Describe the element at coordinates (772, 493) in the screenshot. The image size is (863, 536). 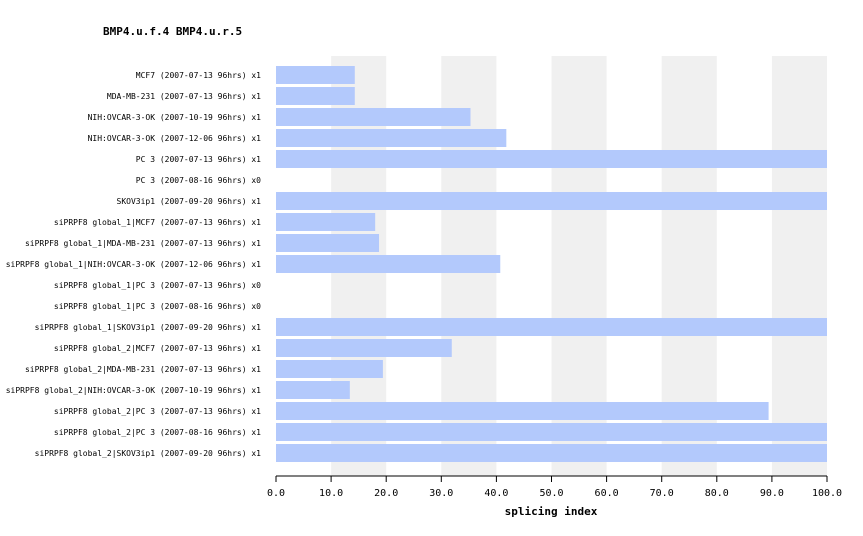
I see `x-tick-label: 90.0` at that location.